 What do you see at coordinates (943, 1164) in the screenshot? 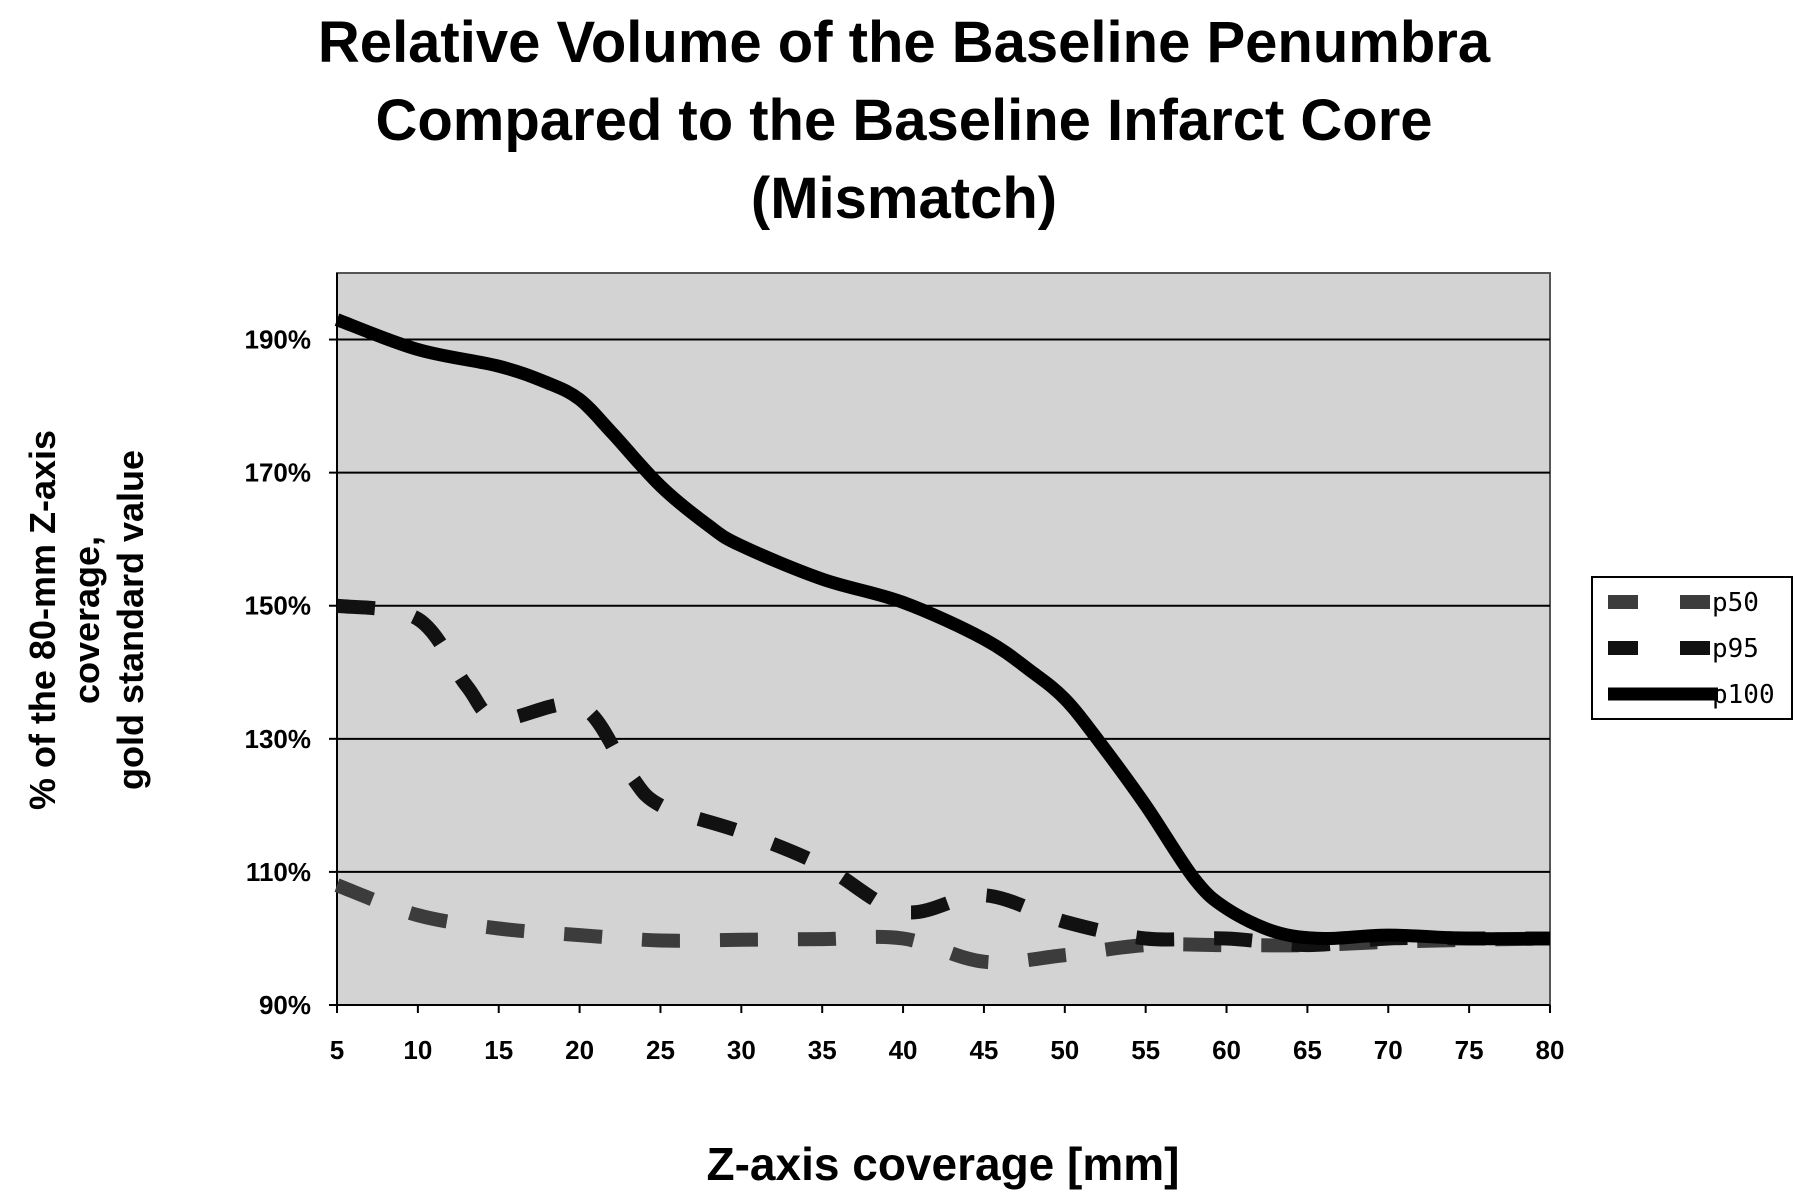
I see `x-axis-title: Z-axis coverage [mm]` at bounding box center [943, 1164].